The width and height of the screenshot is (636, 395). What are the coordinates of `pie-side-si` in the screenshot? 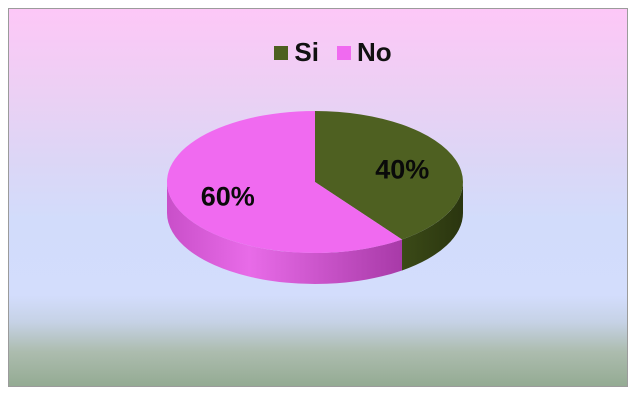 It's located at (432, 226).